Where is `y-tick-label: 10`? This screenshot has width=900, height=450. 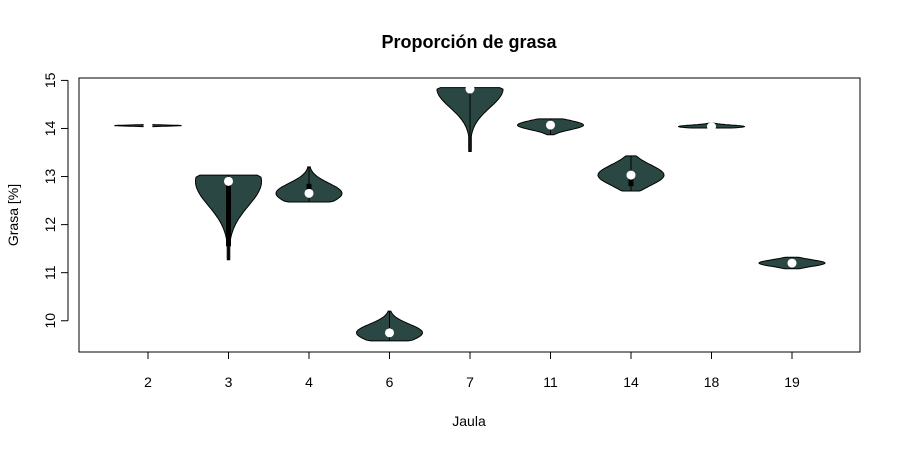
y-tick-label: 10 is located at coordinates (50, 321).